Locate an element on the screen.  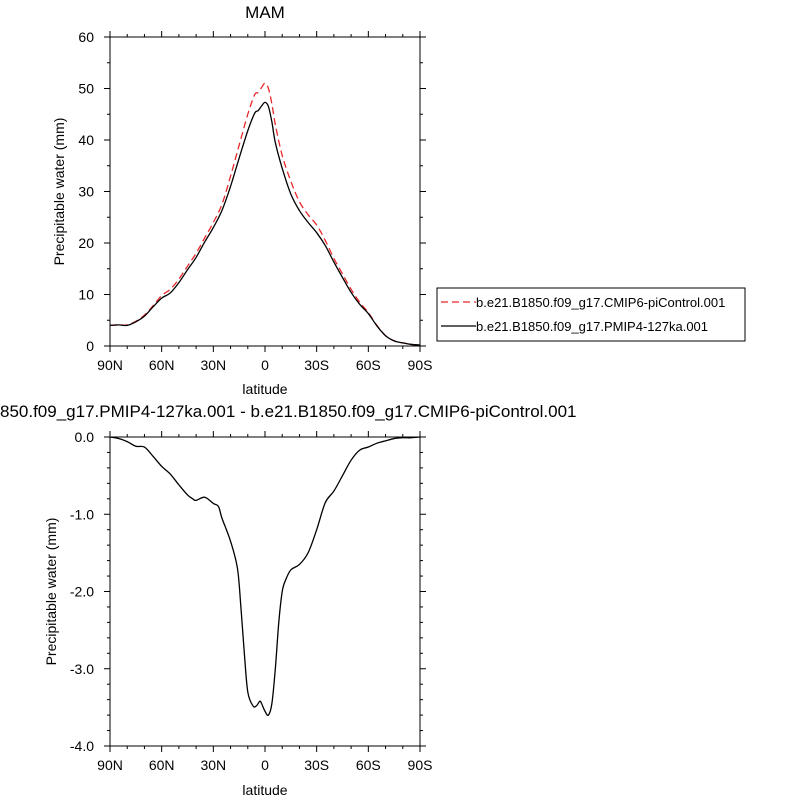
bottom-y-tick-labels: 0.0 -1.0 -2.0 -3.0 -4.0 is located at coordinates (82, 591).